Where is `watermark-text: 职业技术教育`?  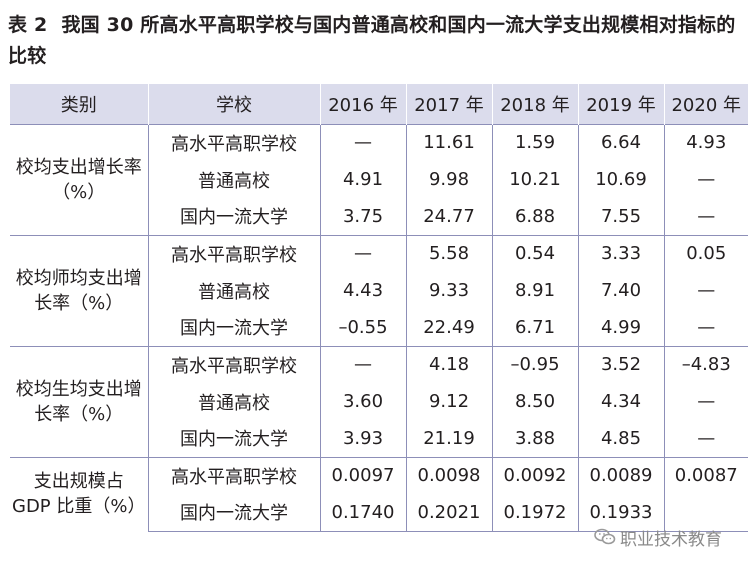
watermark-text: 职业技术教育 is located at coordinates (671, 539).